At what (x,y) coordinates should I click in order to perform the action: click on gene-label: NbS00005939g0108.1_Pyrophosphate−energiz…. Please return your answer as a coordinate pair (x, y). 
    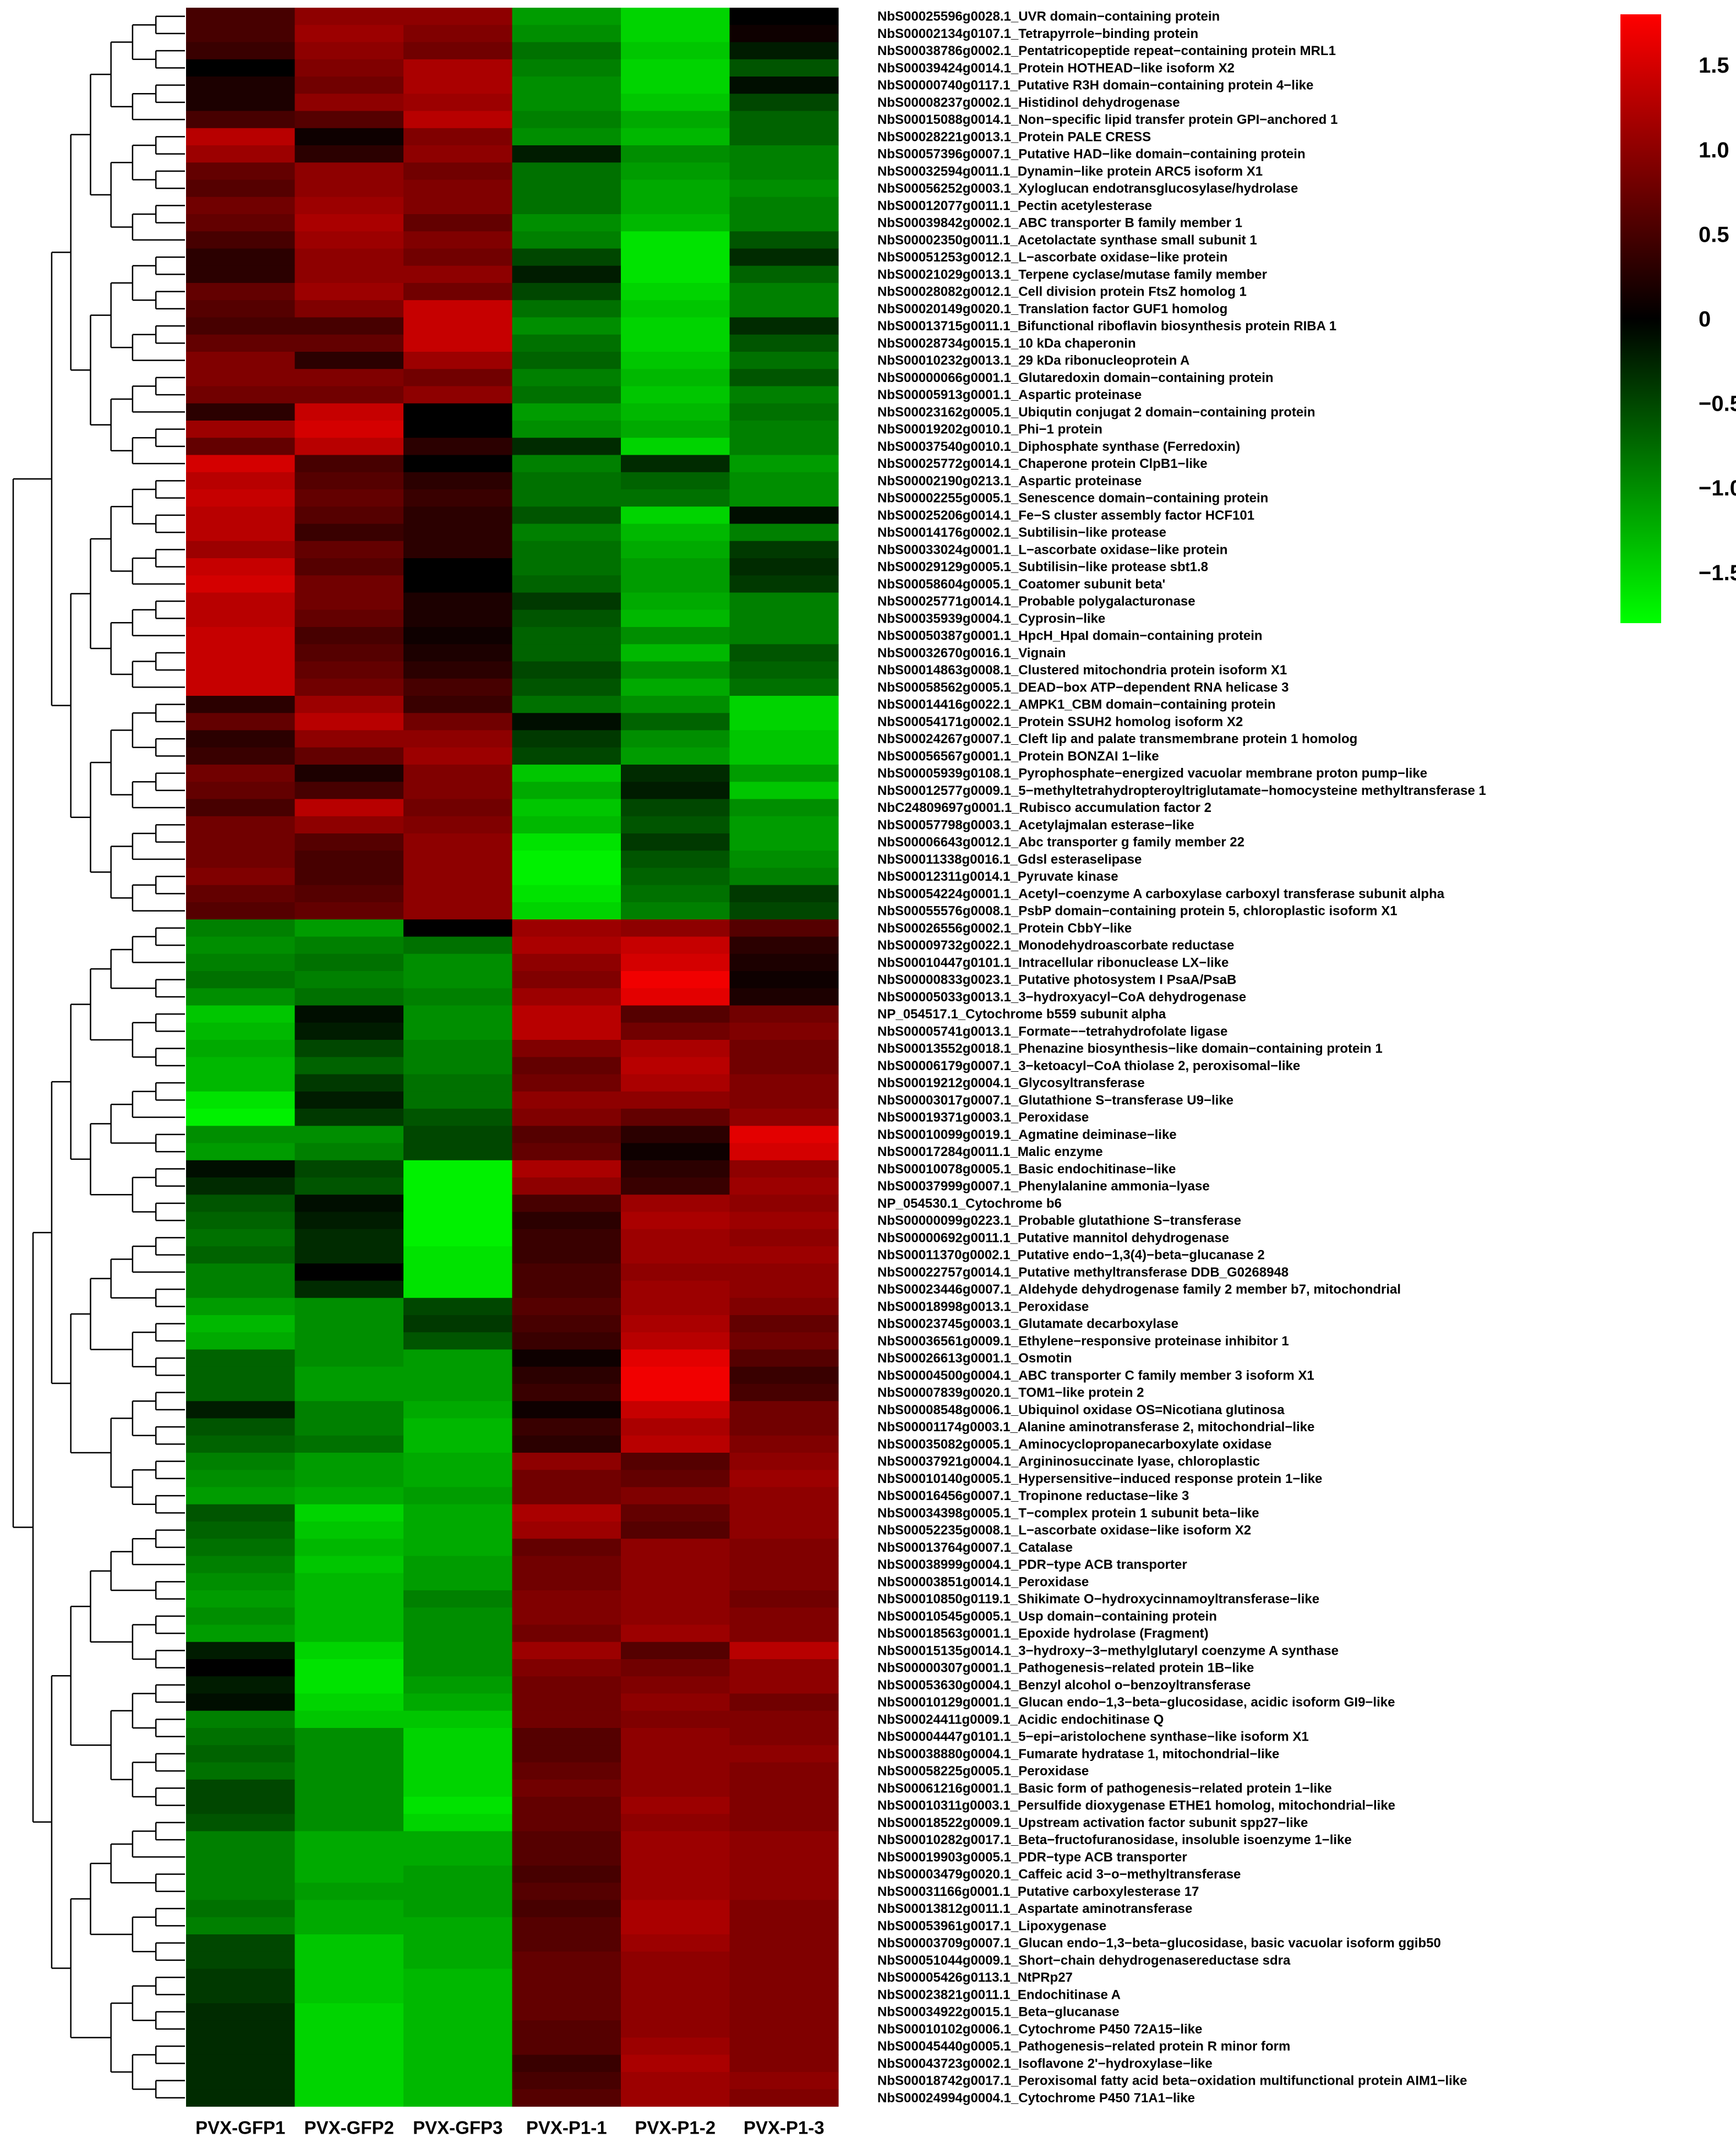
    Looking at the image, I should click on (1152, 773).